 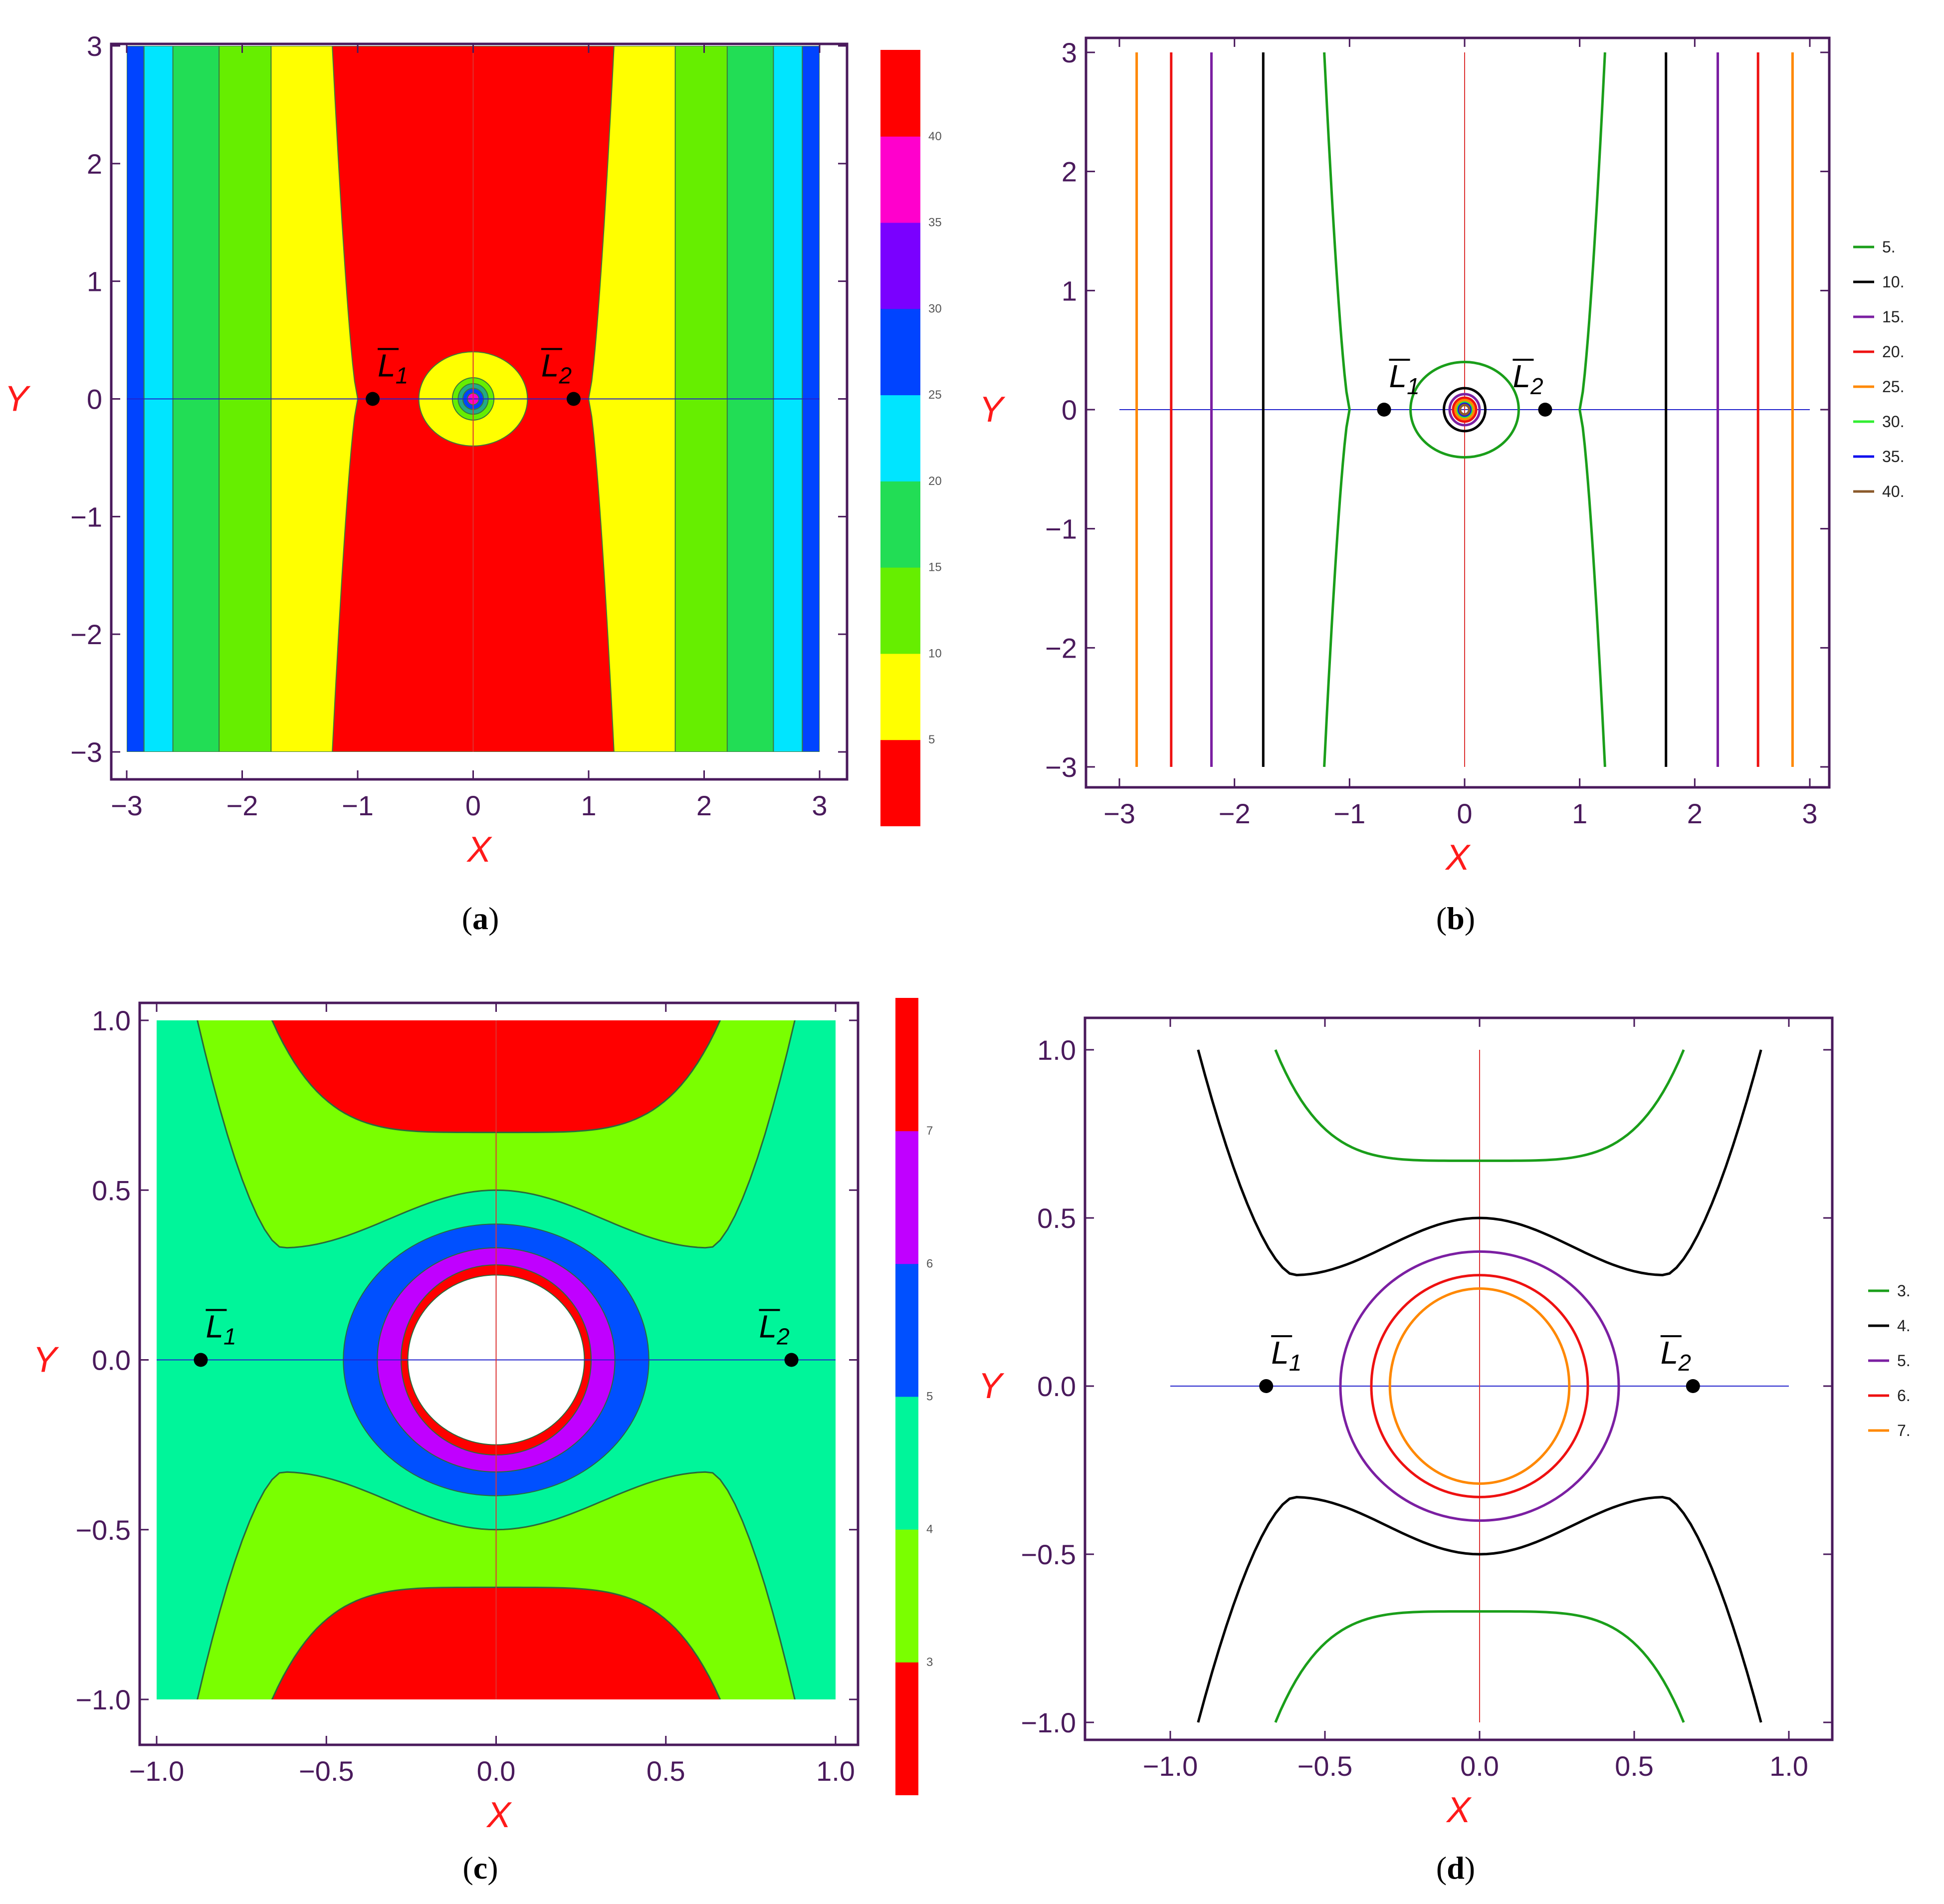 What do you see at coordinates (103, 1699) in the screenshot?
I see `y-tick-label: −1.0` at bounding box center [103, 1699].